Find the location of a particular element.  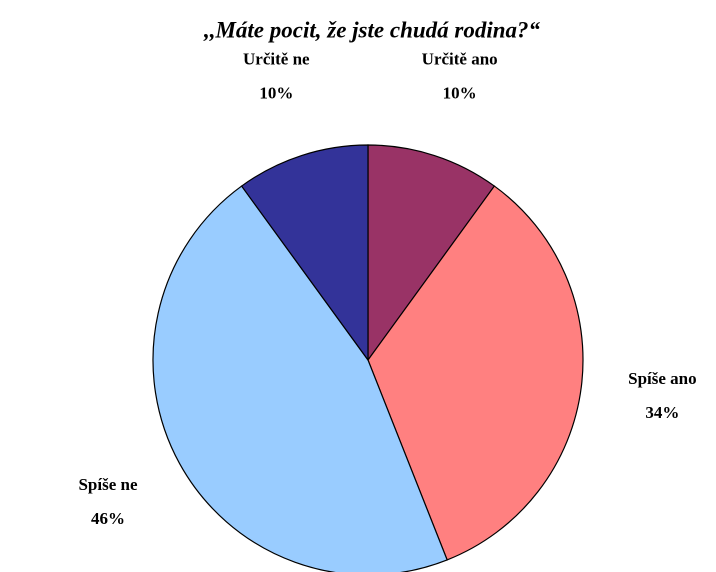

chart-title: ,,Máte pocit, že jste chudá rodina?“ is located at coordinates (372, 29).